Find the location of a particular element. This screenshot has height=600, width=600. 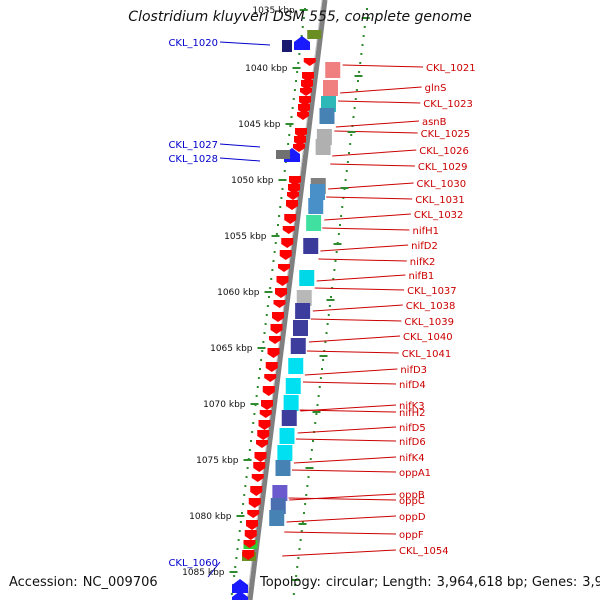

gene-label-right: nifK2 is located at coordinates (423, 262).